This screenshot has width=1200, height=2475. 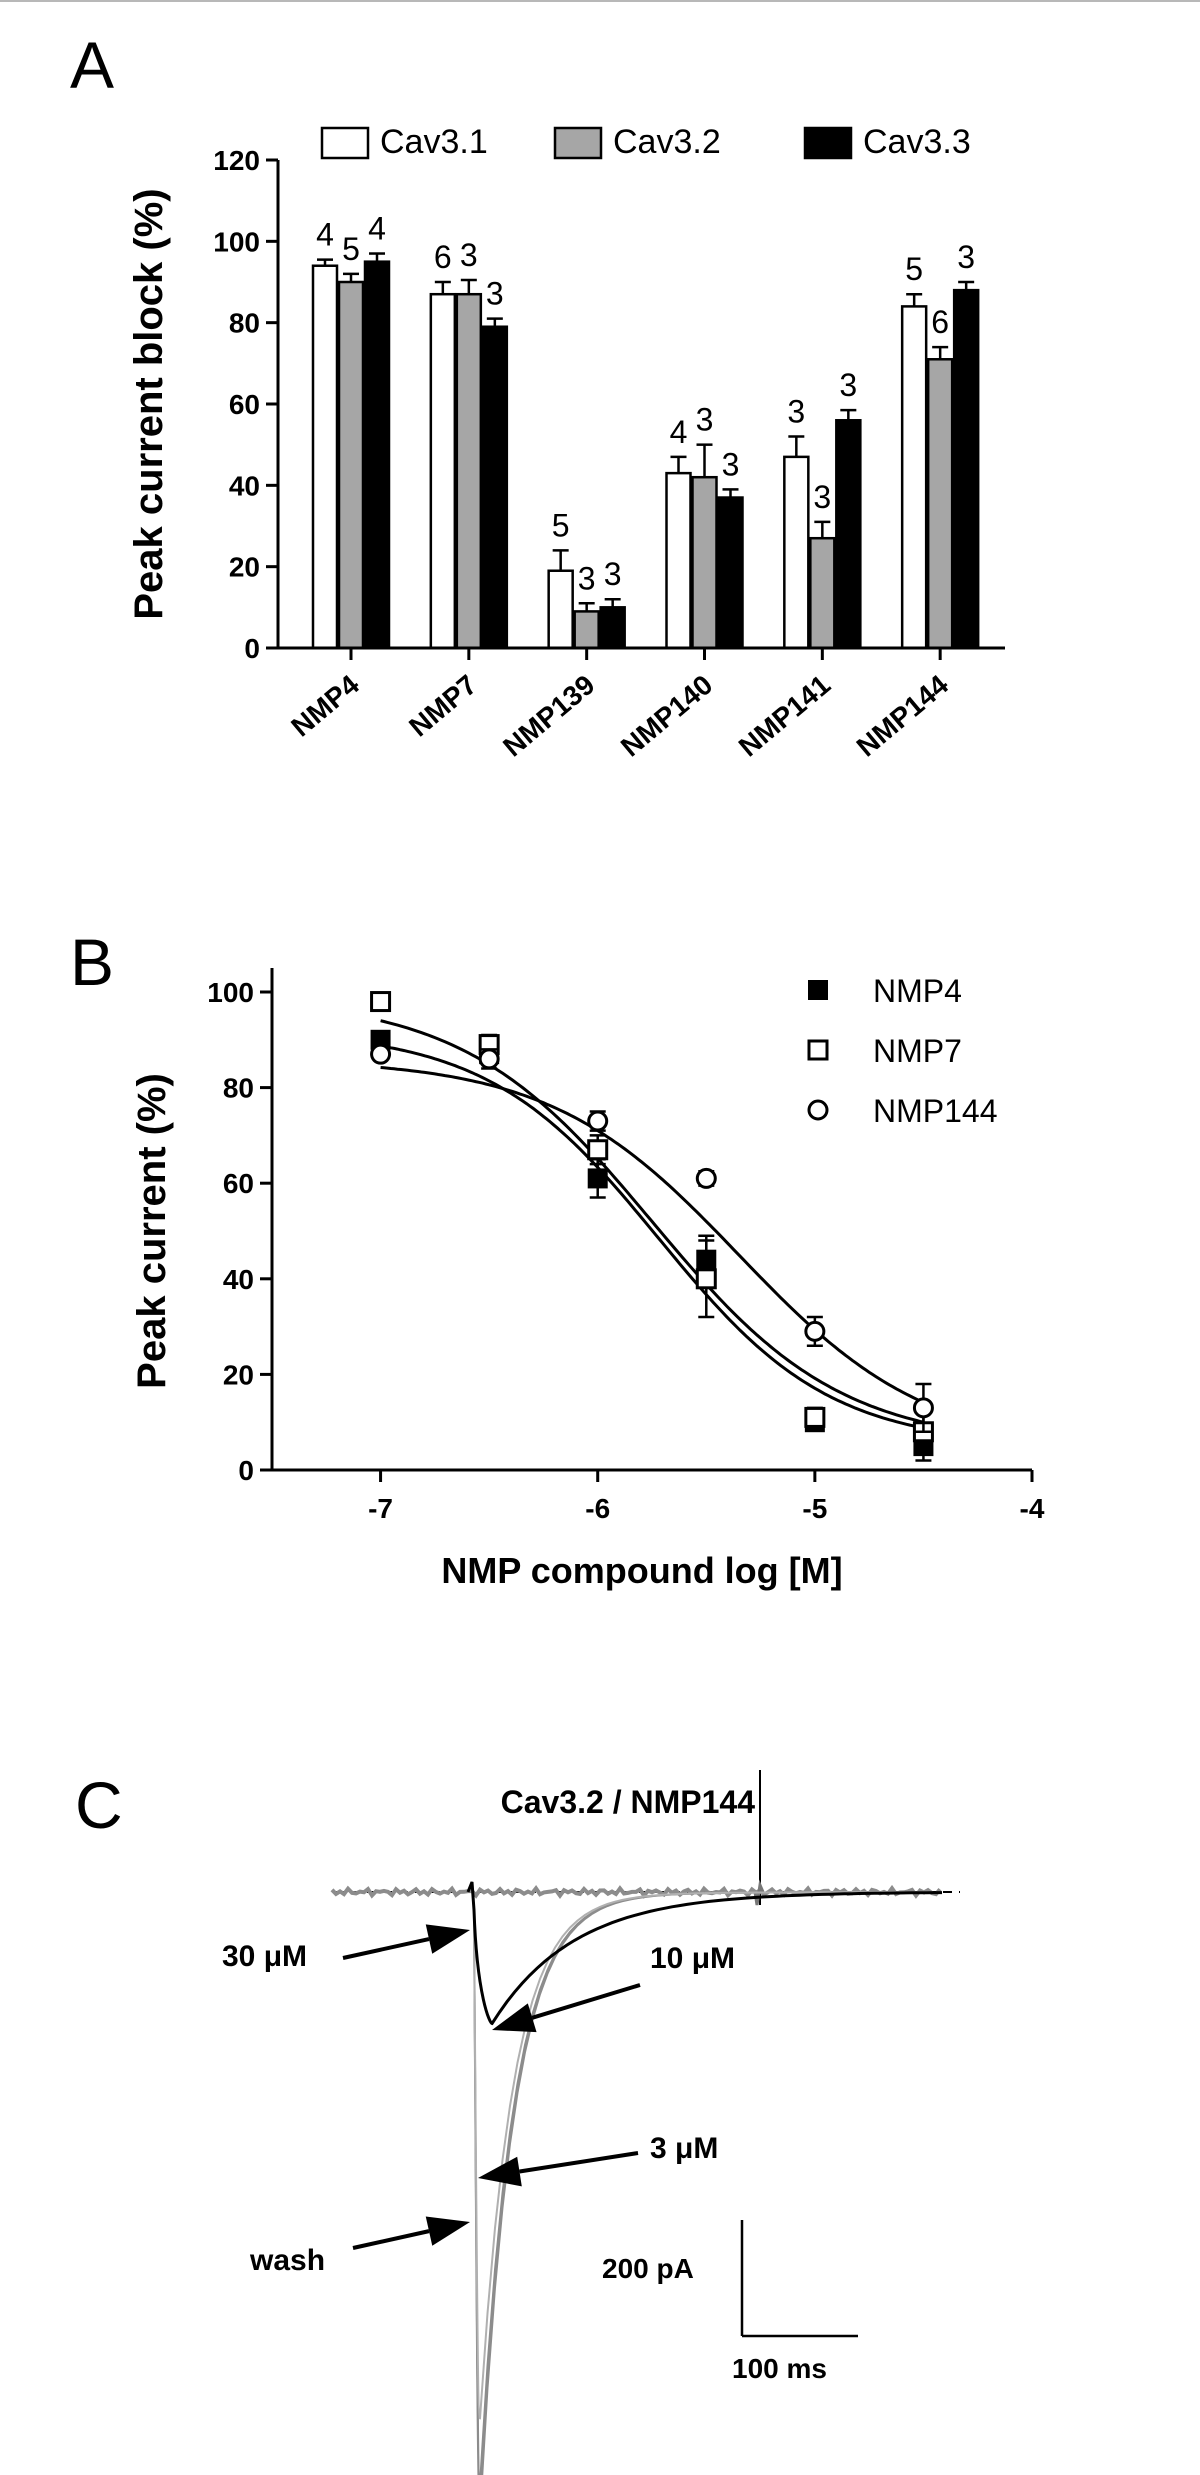 I want to click on bar-Cav3.3-NMP139, so click(x=612, y=628).